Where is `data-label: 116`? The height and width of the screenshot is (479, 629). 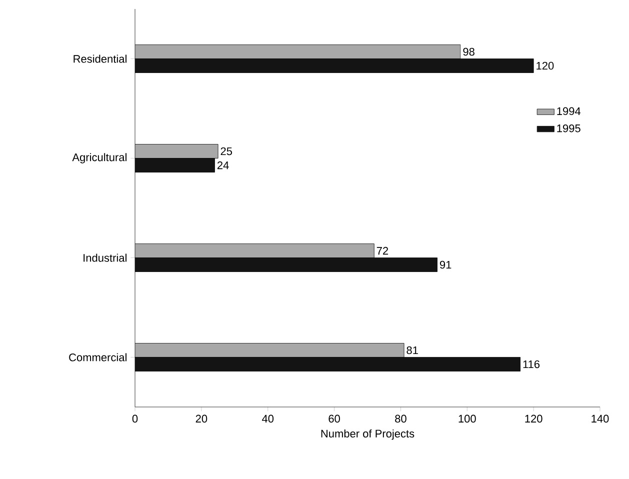 data-label: 116 is located at coordinates (531, 364).